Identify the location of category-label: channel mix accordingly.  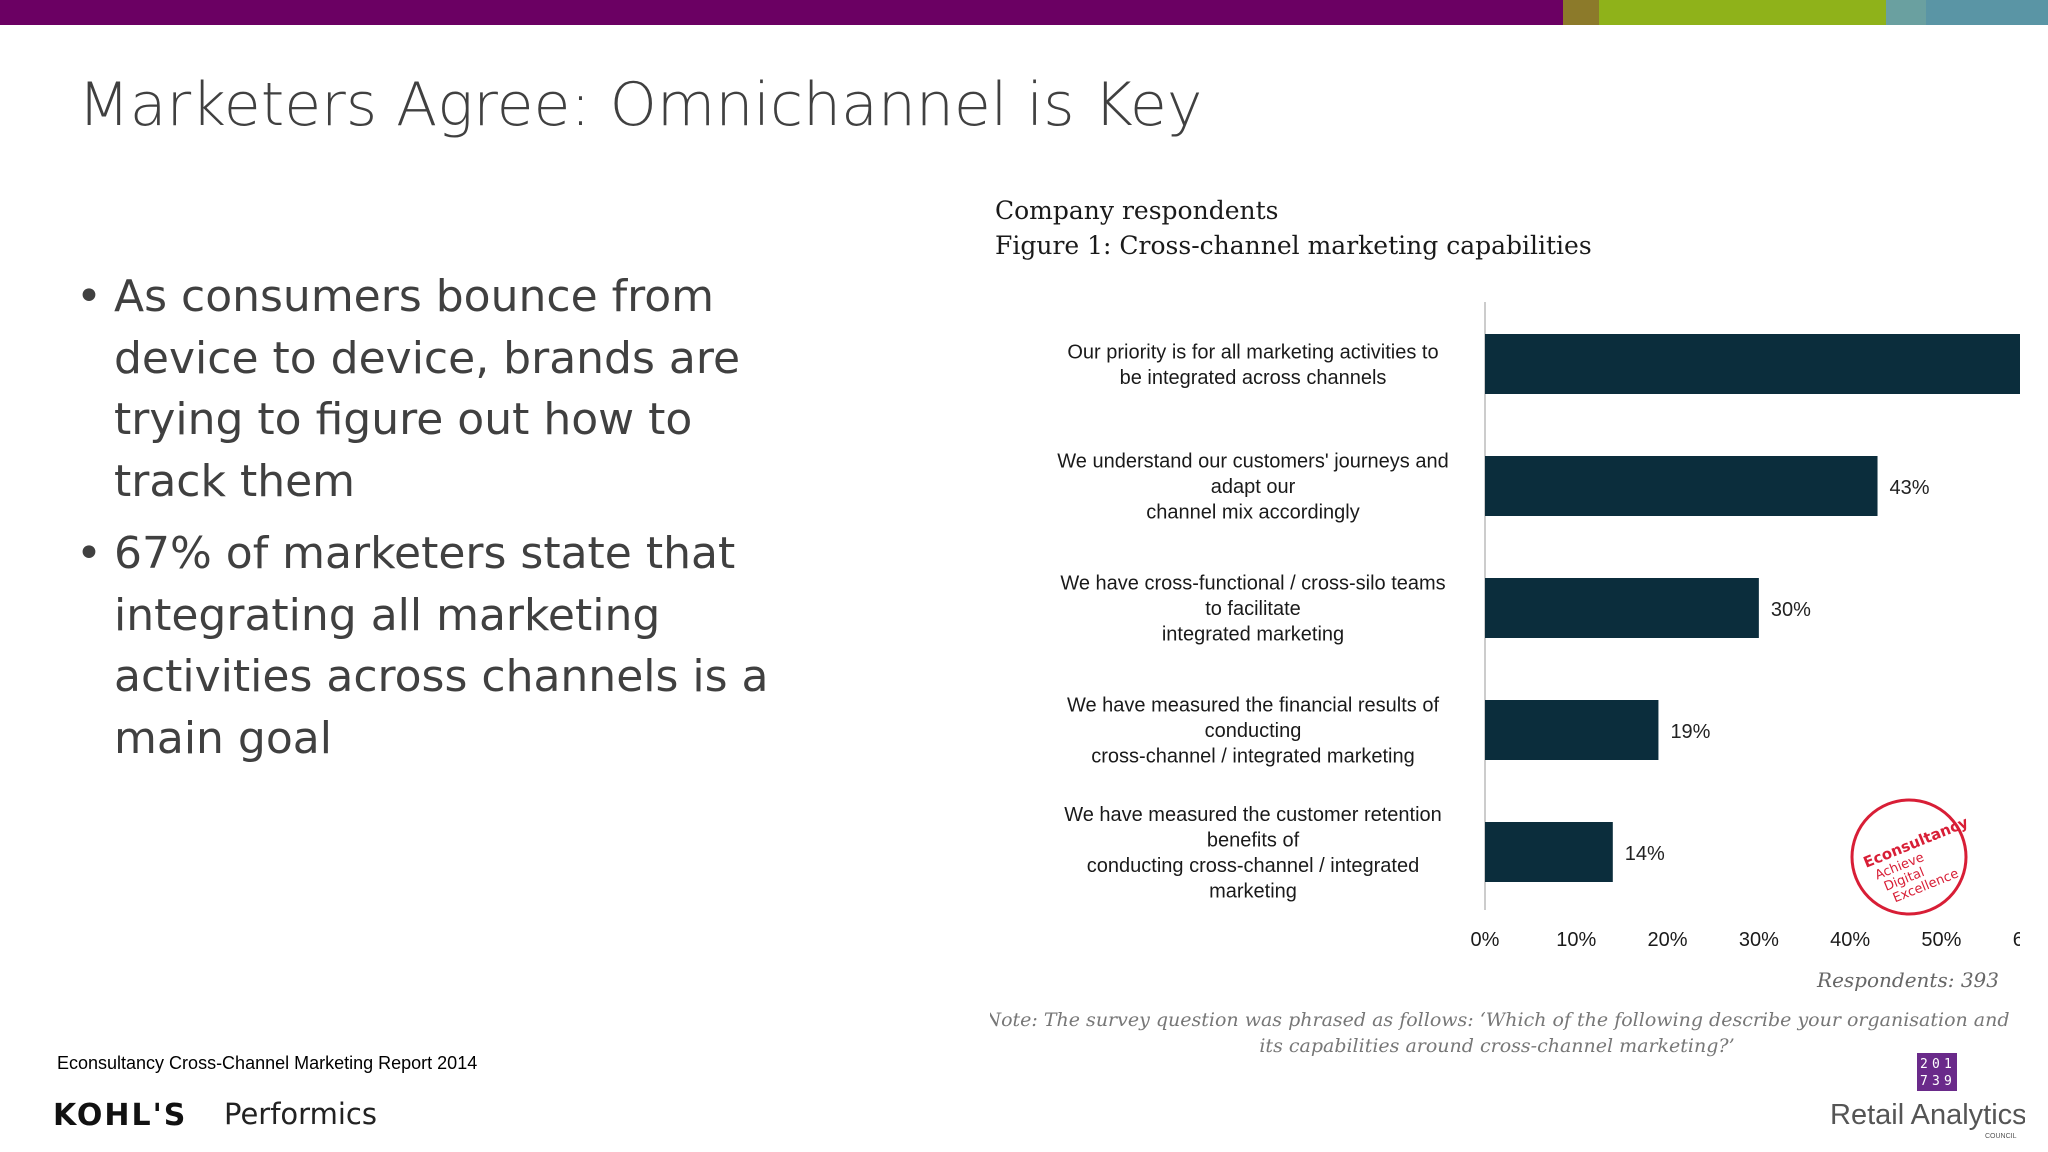
(1252, 513).